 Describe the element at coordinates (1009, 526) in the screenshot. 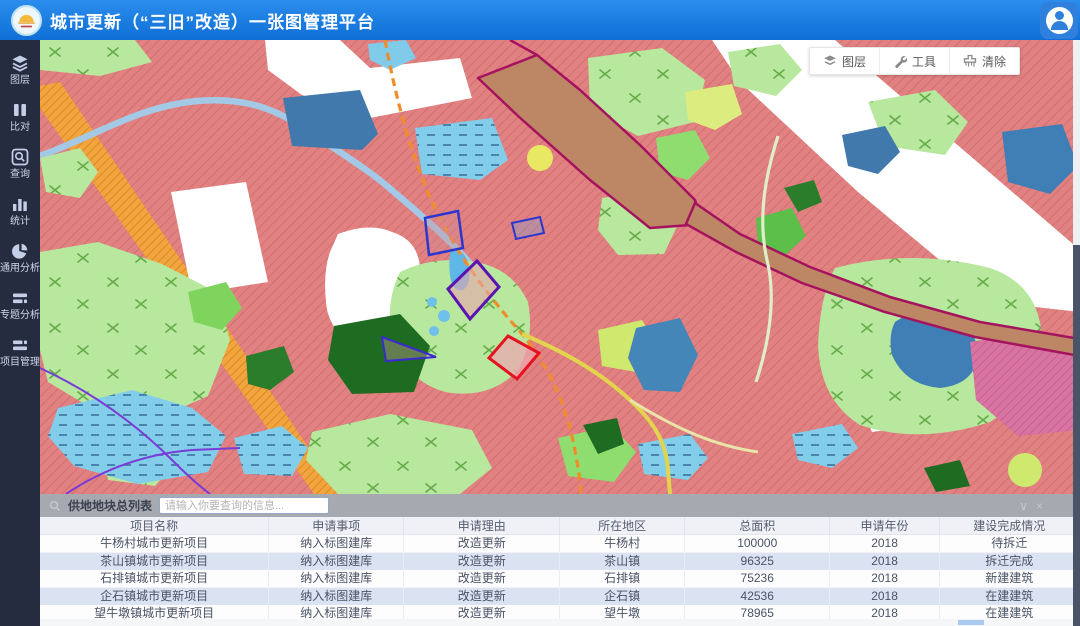

I see `col-header: 建设完成情况` at that location.